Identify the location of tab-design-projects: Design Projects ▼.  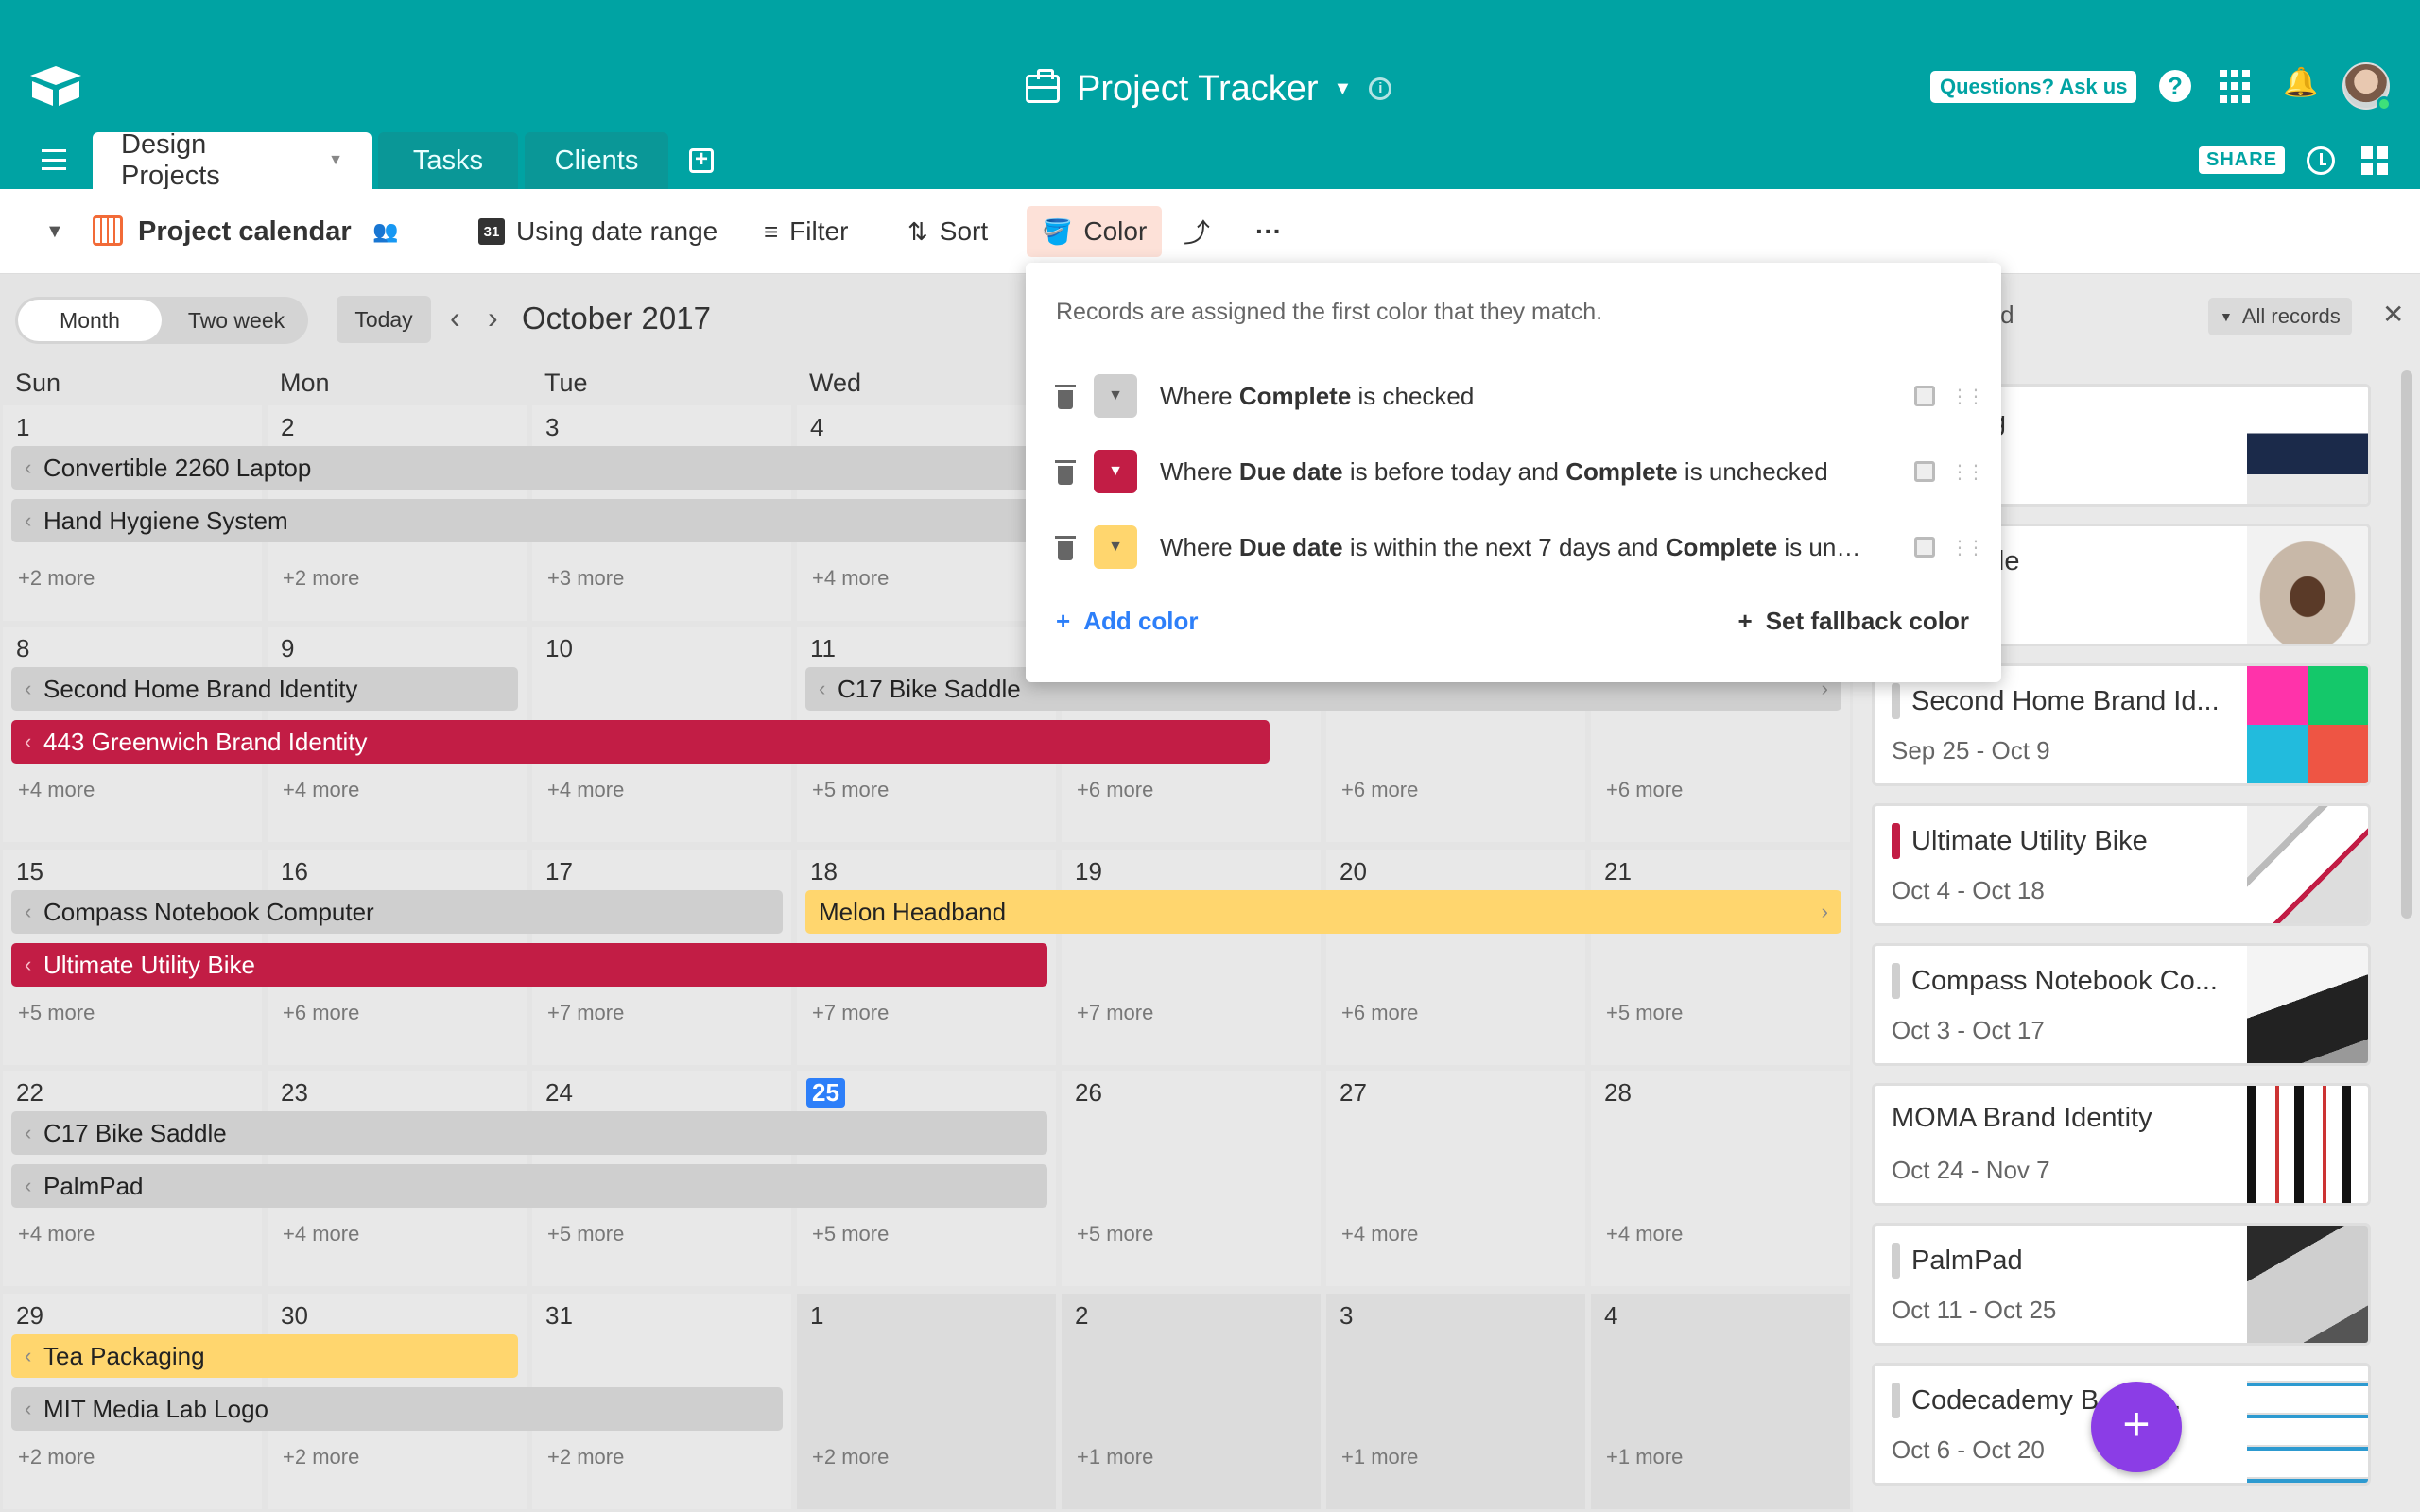
(233, 160).